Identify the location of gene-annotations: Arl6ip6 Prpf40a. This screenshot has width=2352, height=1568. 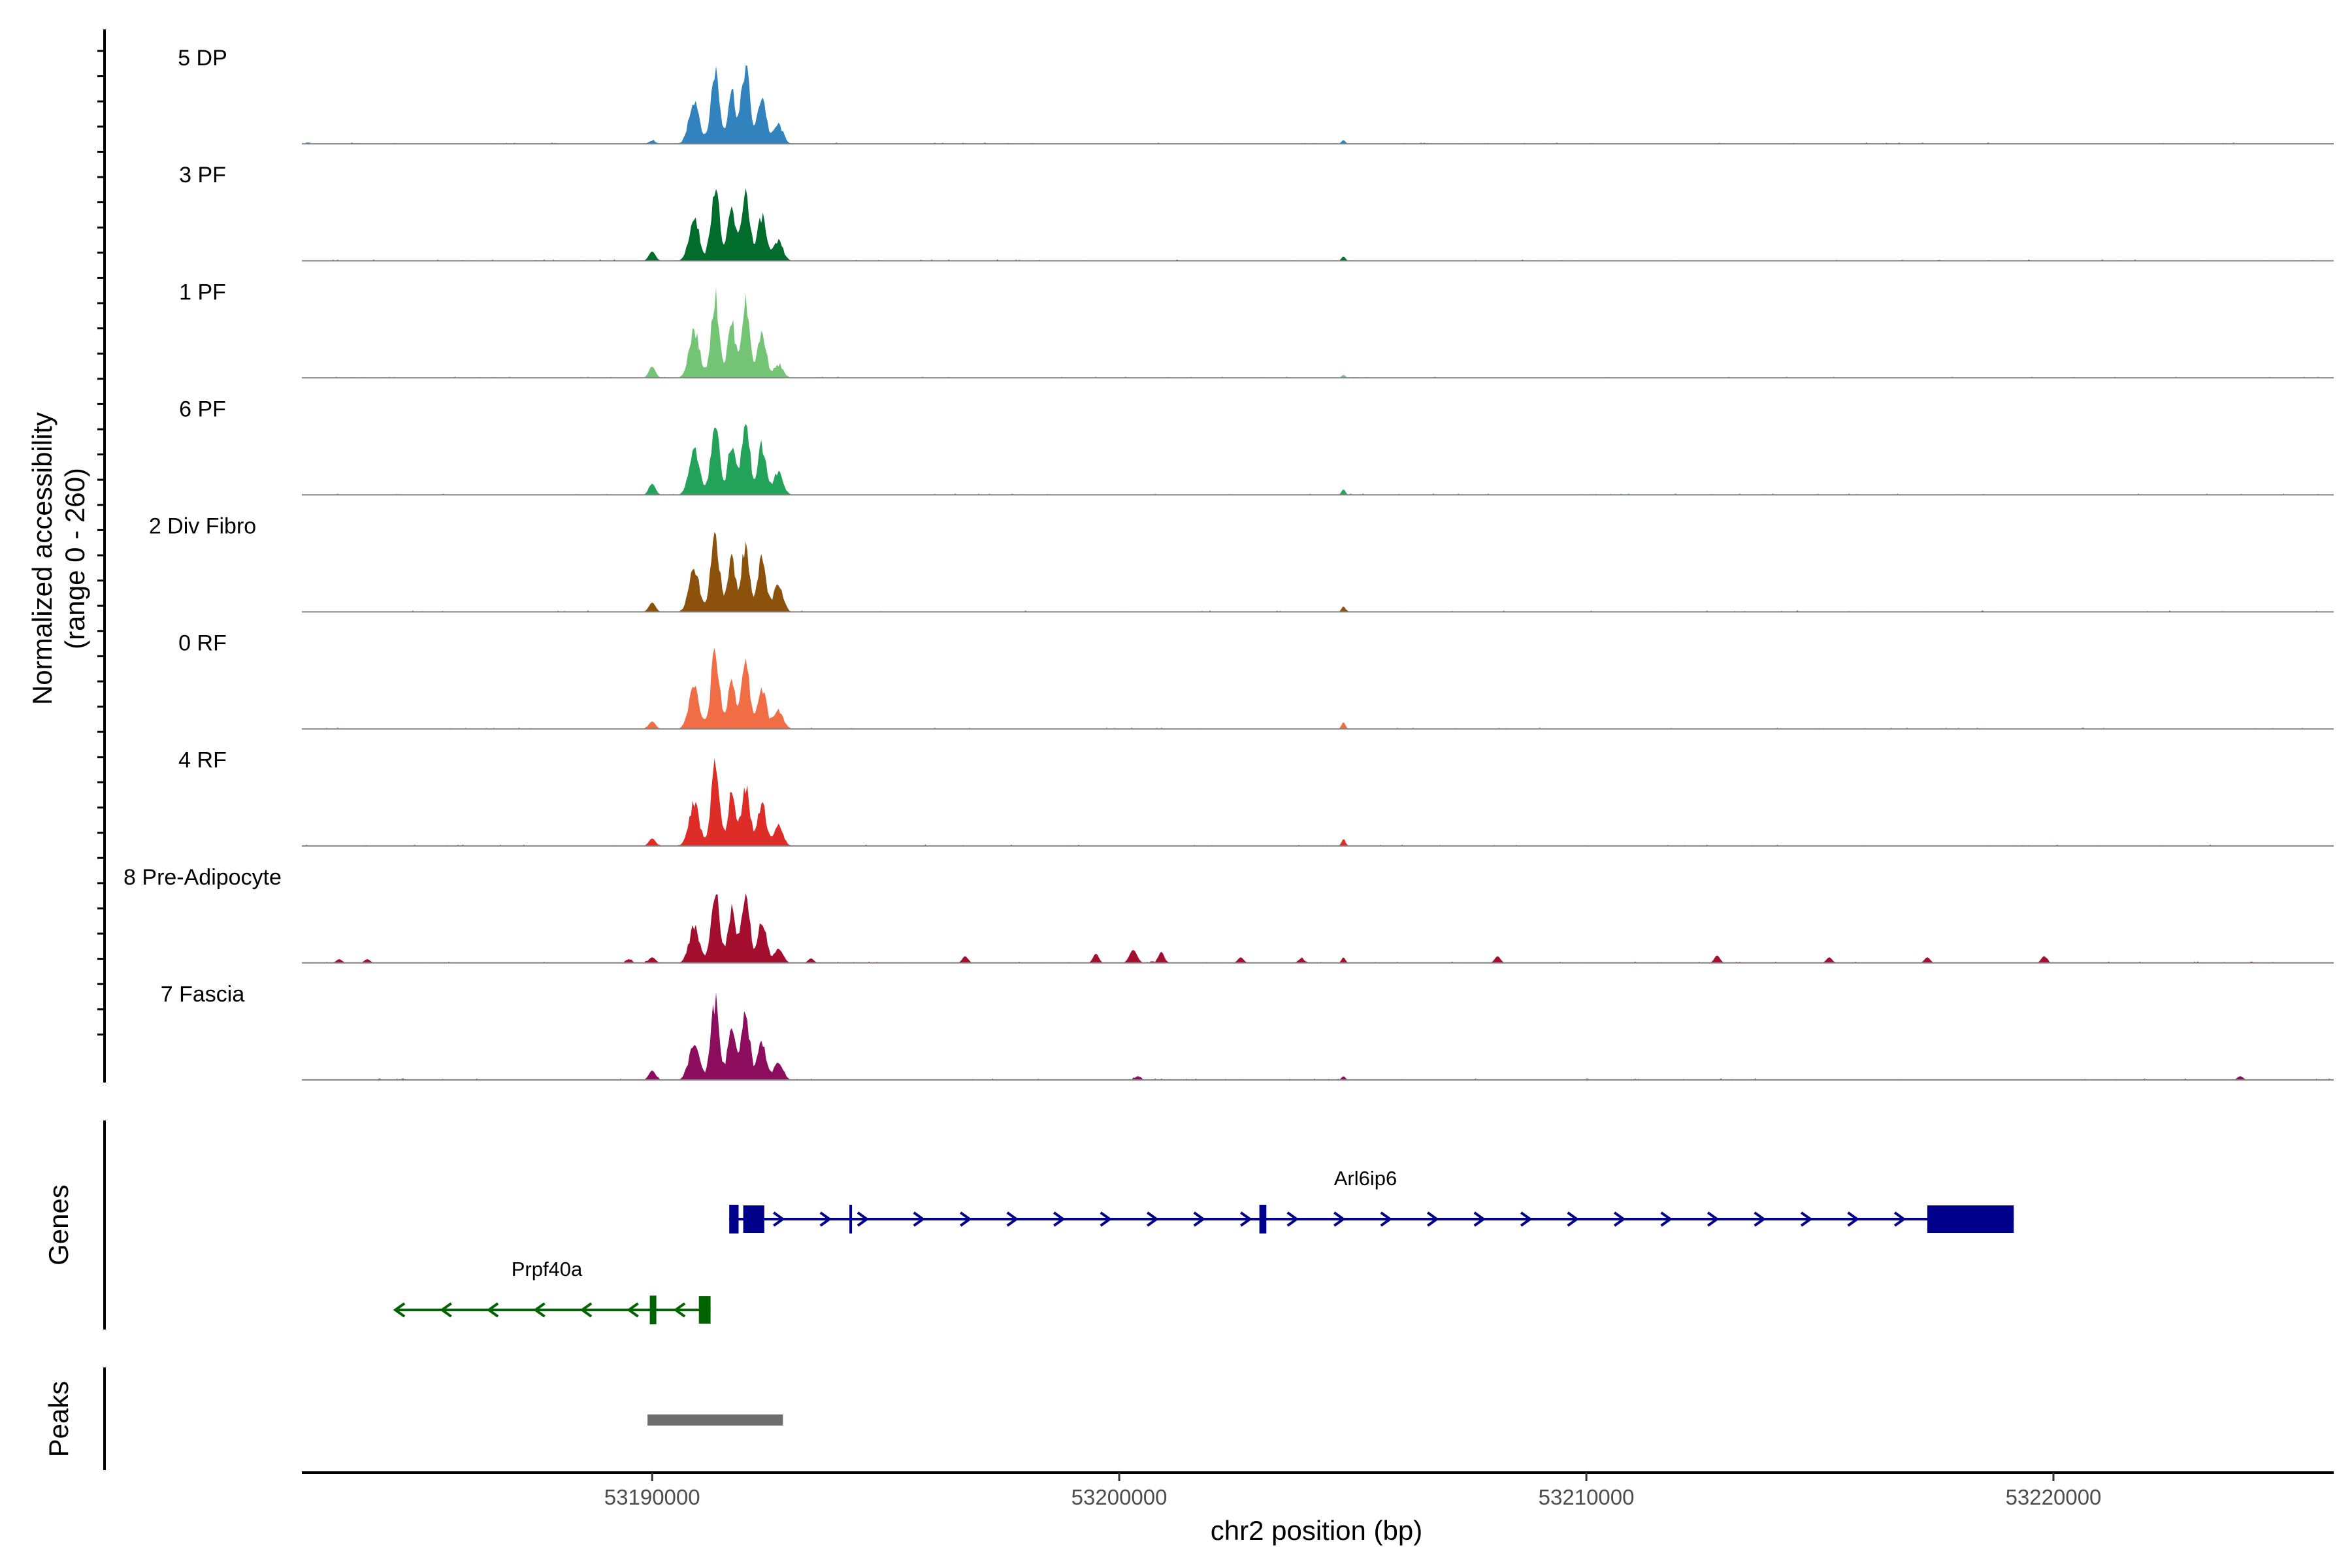
(1203, 1245).